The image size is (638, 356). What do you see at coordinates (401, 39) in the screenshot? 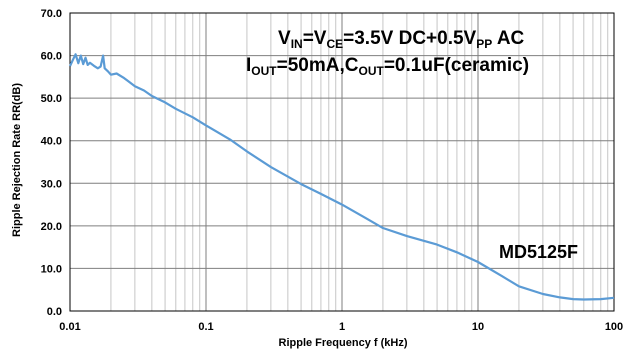
I see `condition-annotation-line1: VIN=VCE=3.5V DC+0.5VPP AC` at bounding box center [401, 39].